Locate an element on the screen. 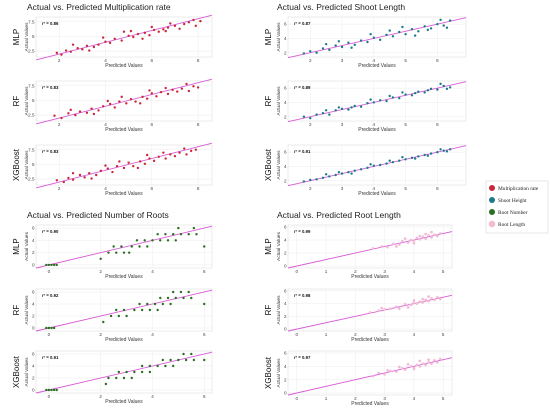  legend-label: Shoot Height is located at coordinates (512, 201).